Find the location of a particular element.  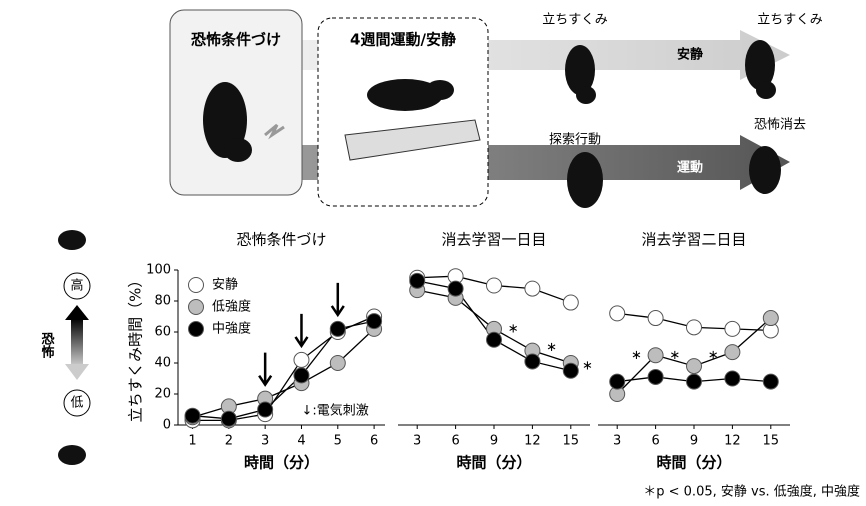

box-label: 恐怖条件づけ is located at coordinates (236, 40).